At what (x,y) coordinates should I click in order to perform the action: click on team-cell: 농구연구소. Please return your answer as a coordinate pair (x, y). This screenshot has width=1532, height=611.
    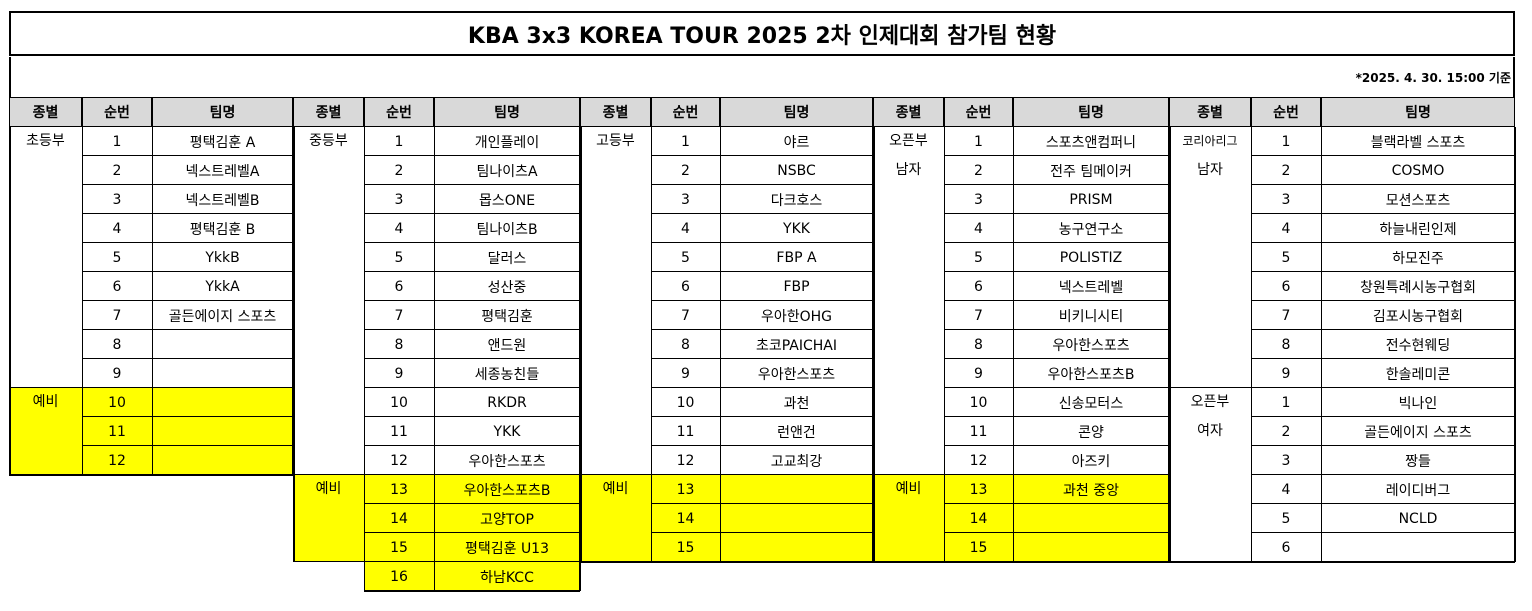
    Looking at the image, I should click on (1091, 229).